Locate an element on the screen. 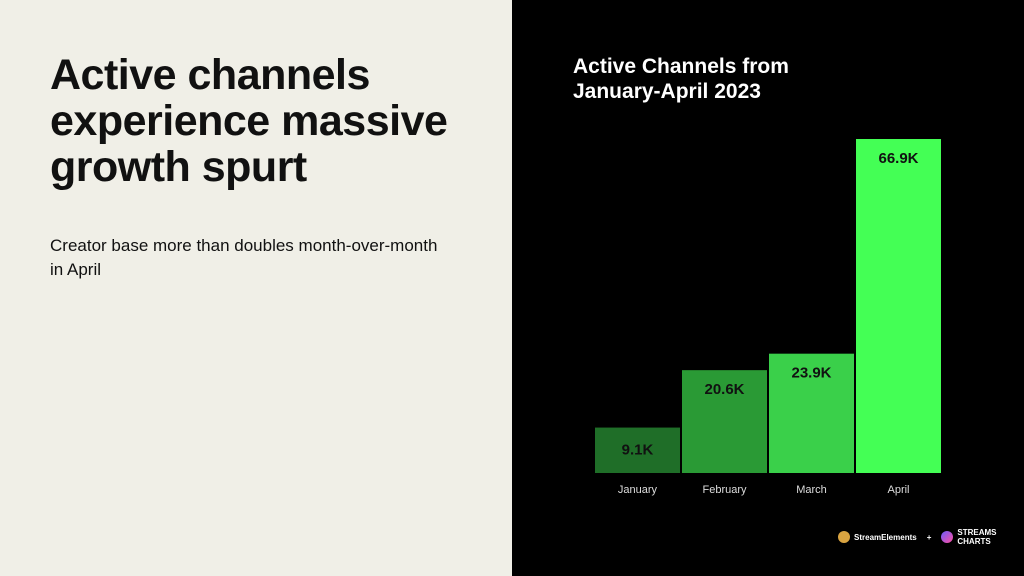  bar-january is located at coordinates (637, 450).